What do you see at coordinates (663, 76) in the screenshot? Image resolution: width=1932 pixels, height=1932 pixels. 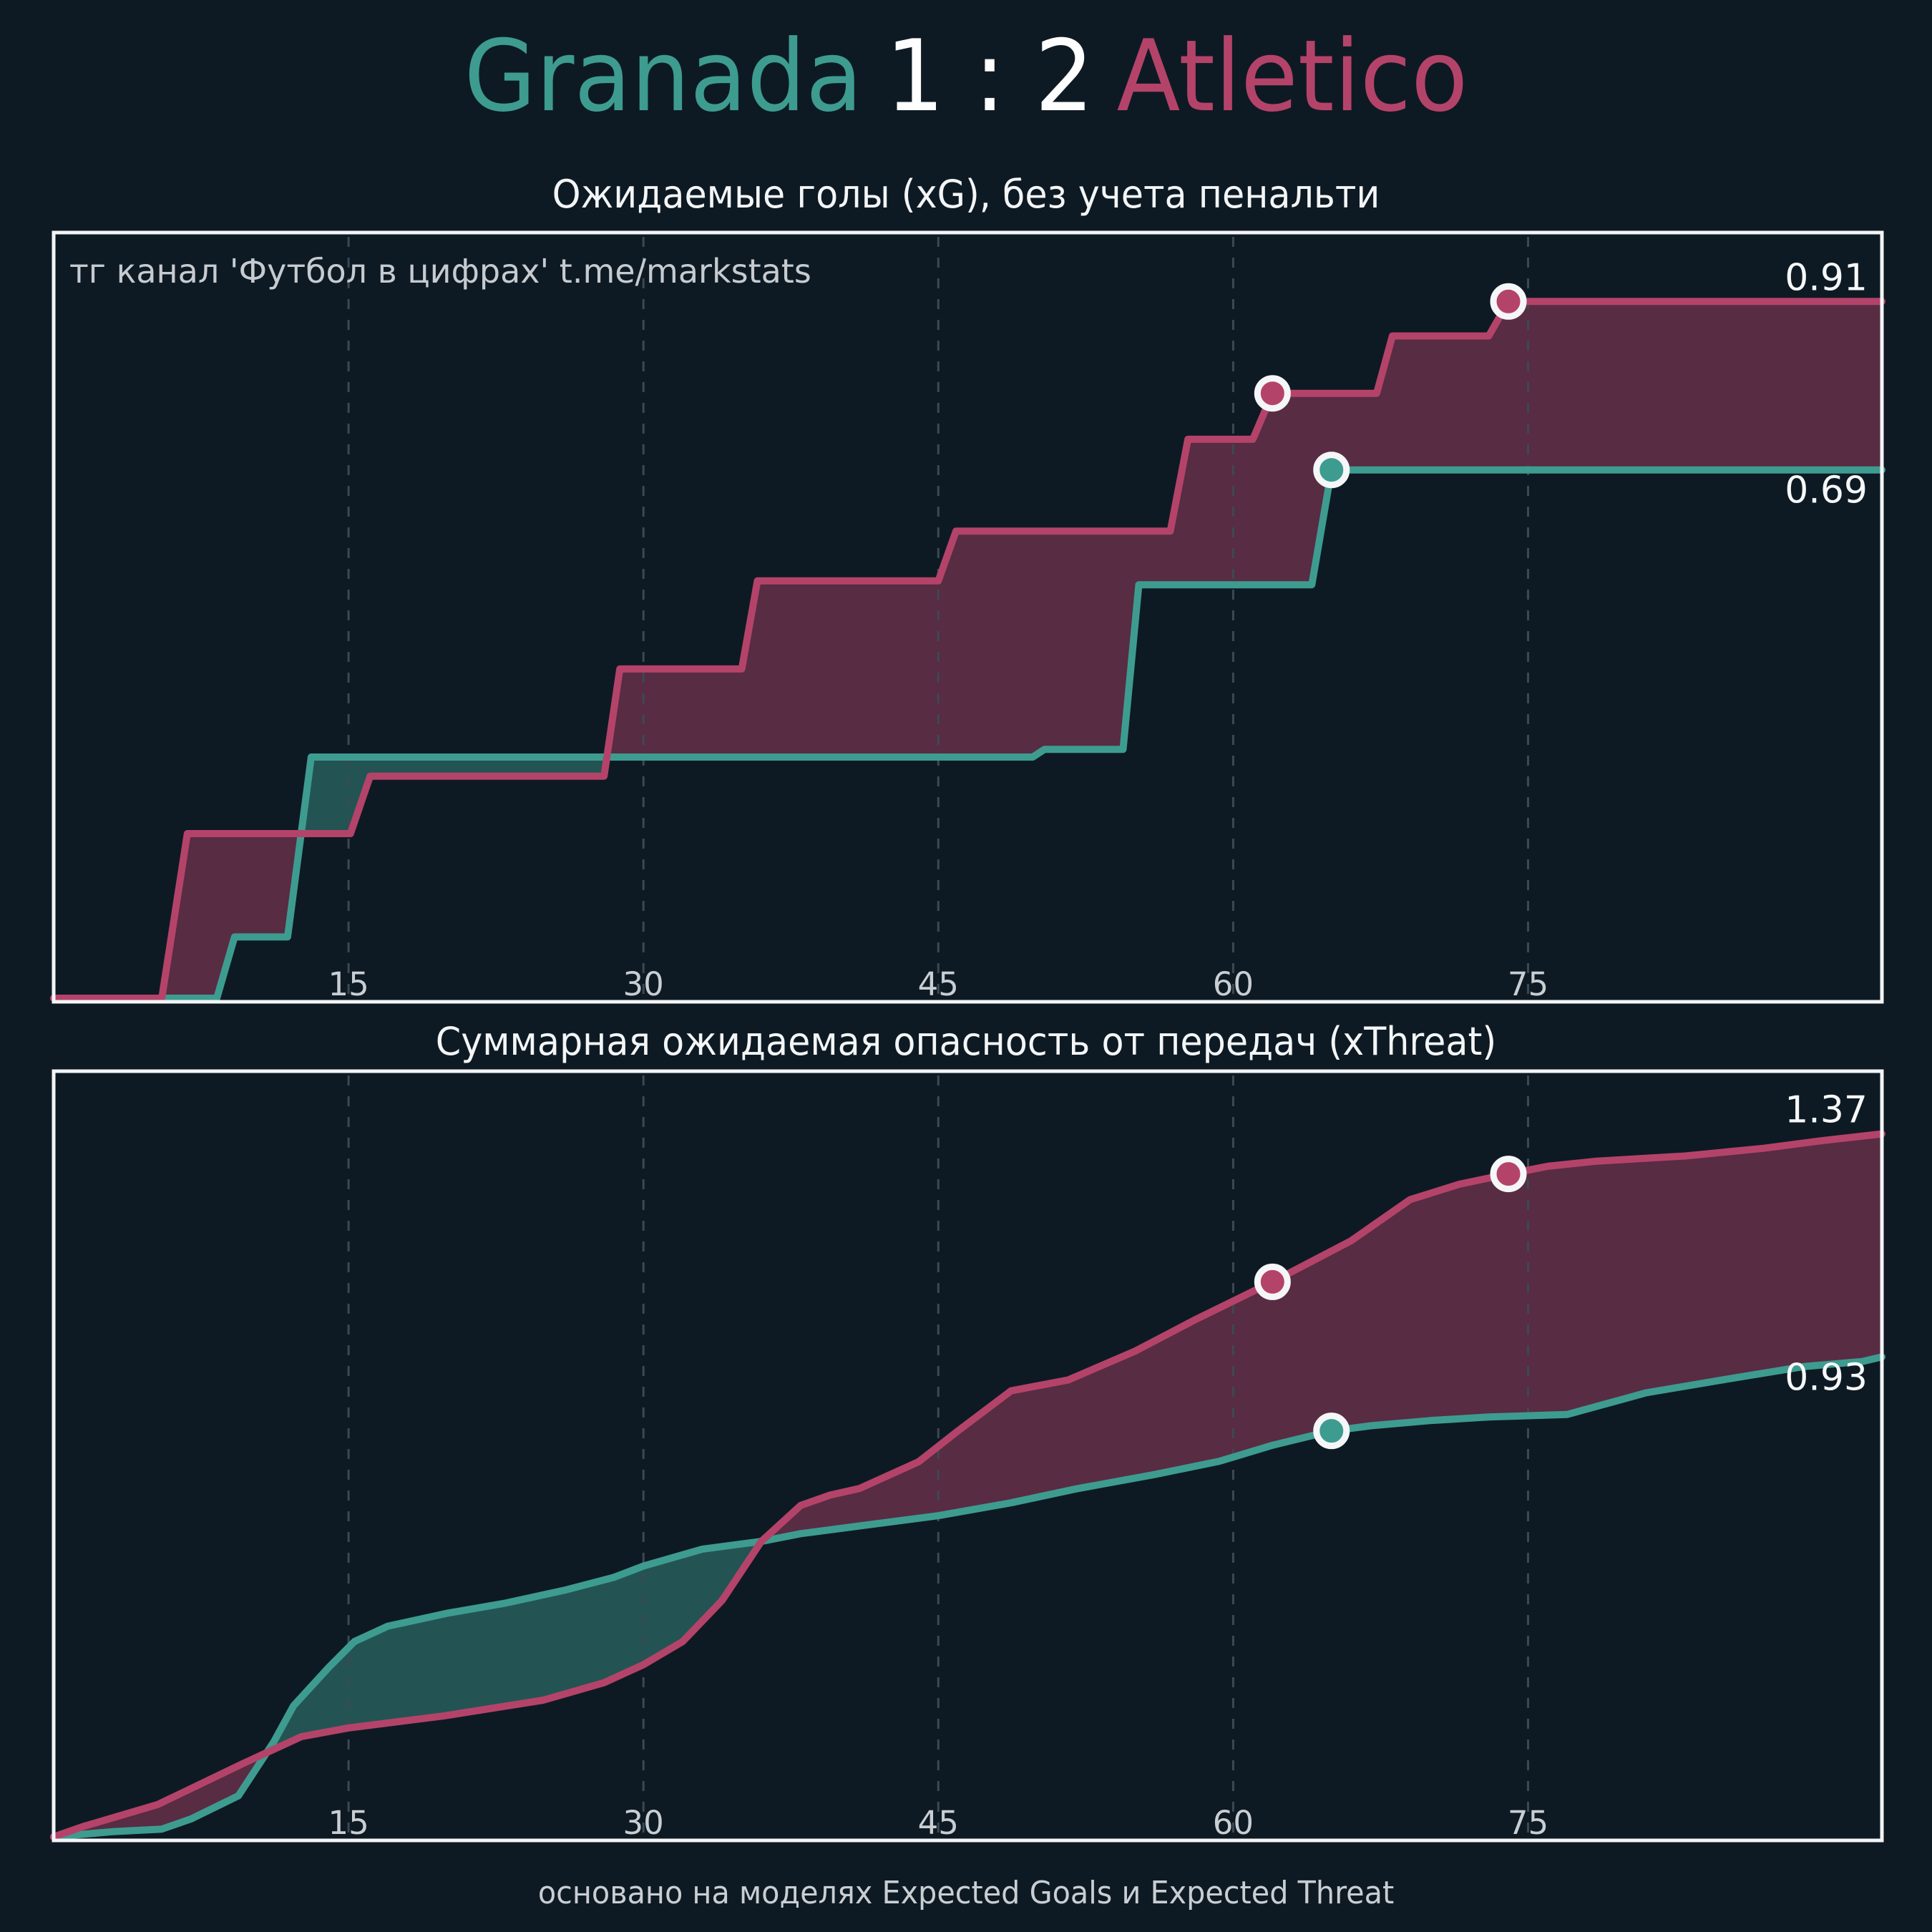 I see `home-team-name: Granada` at bounding box center [663, 76].